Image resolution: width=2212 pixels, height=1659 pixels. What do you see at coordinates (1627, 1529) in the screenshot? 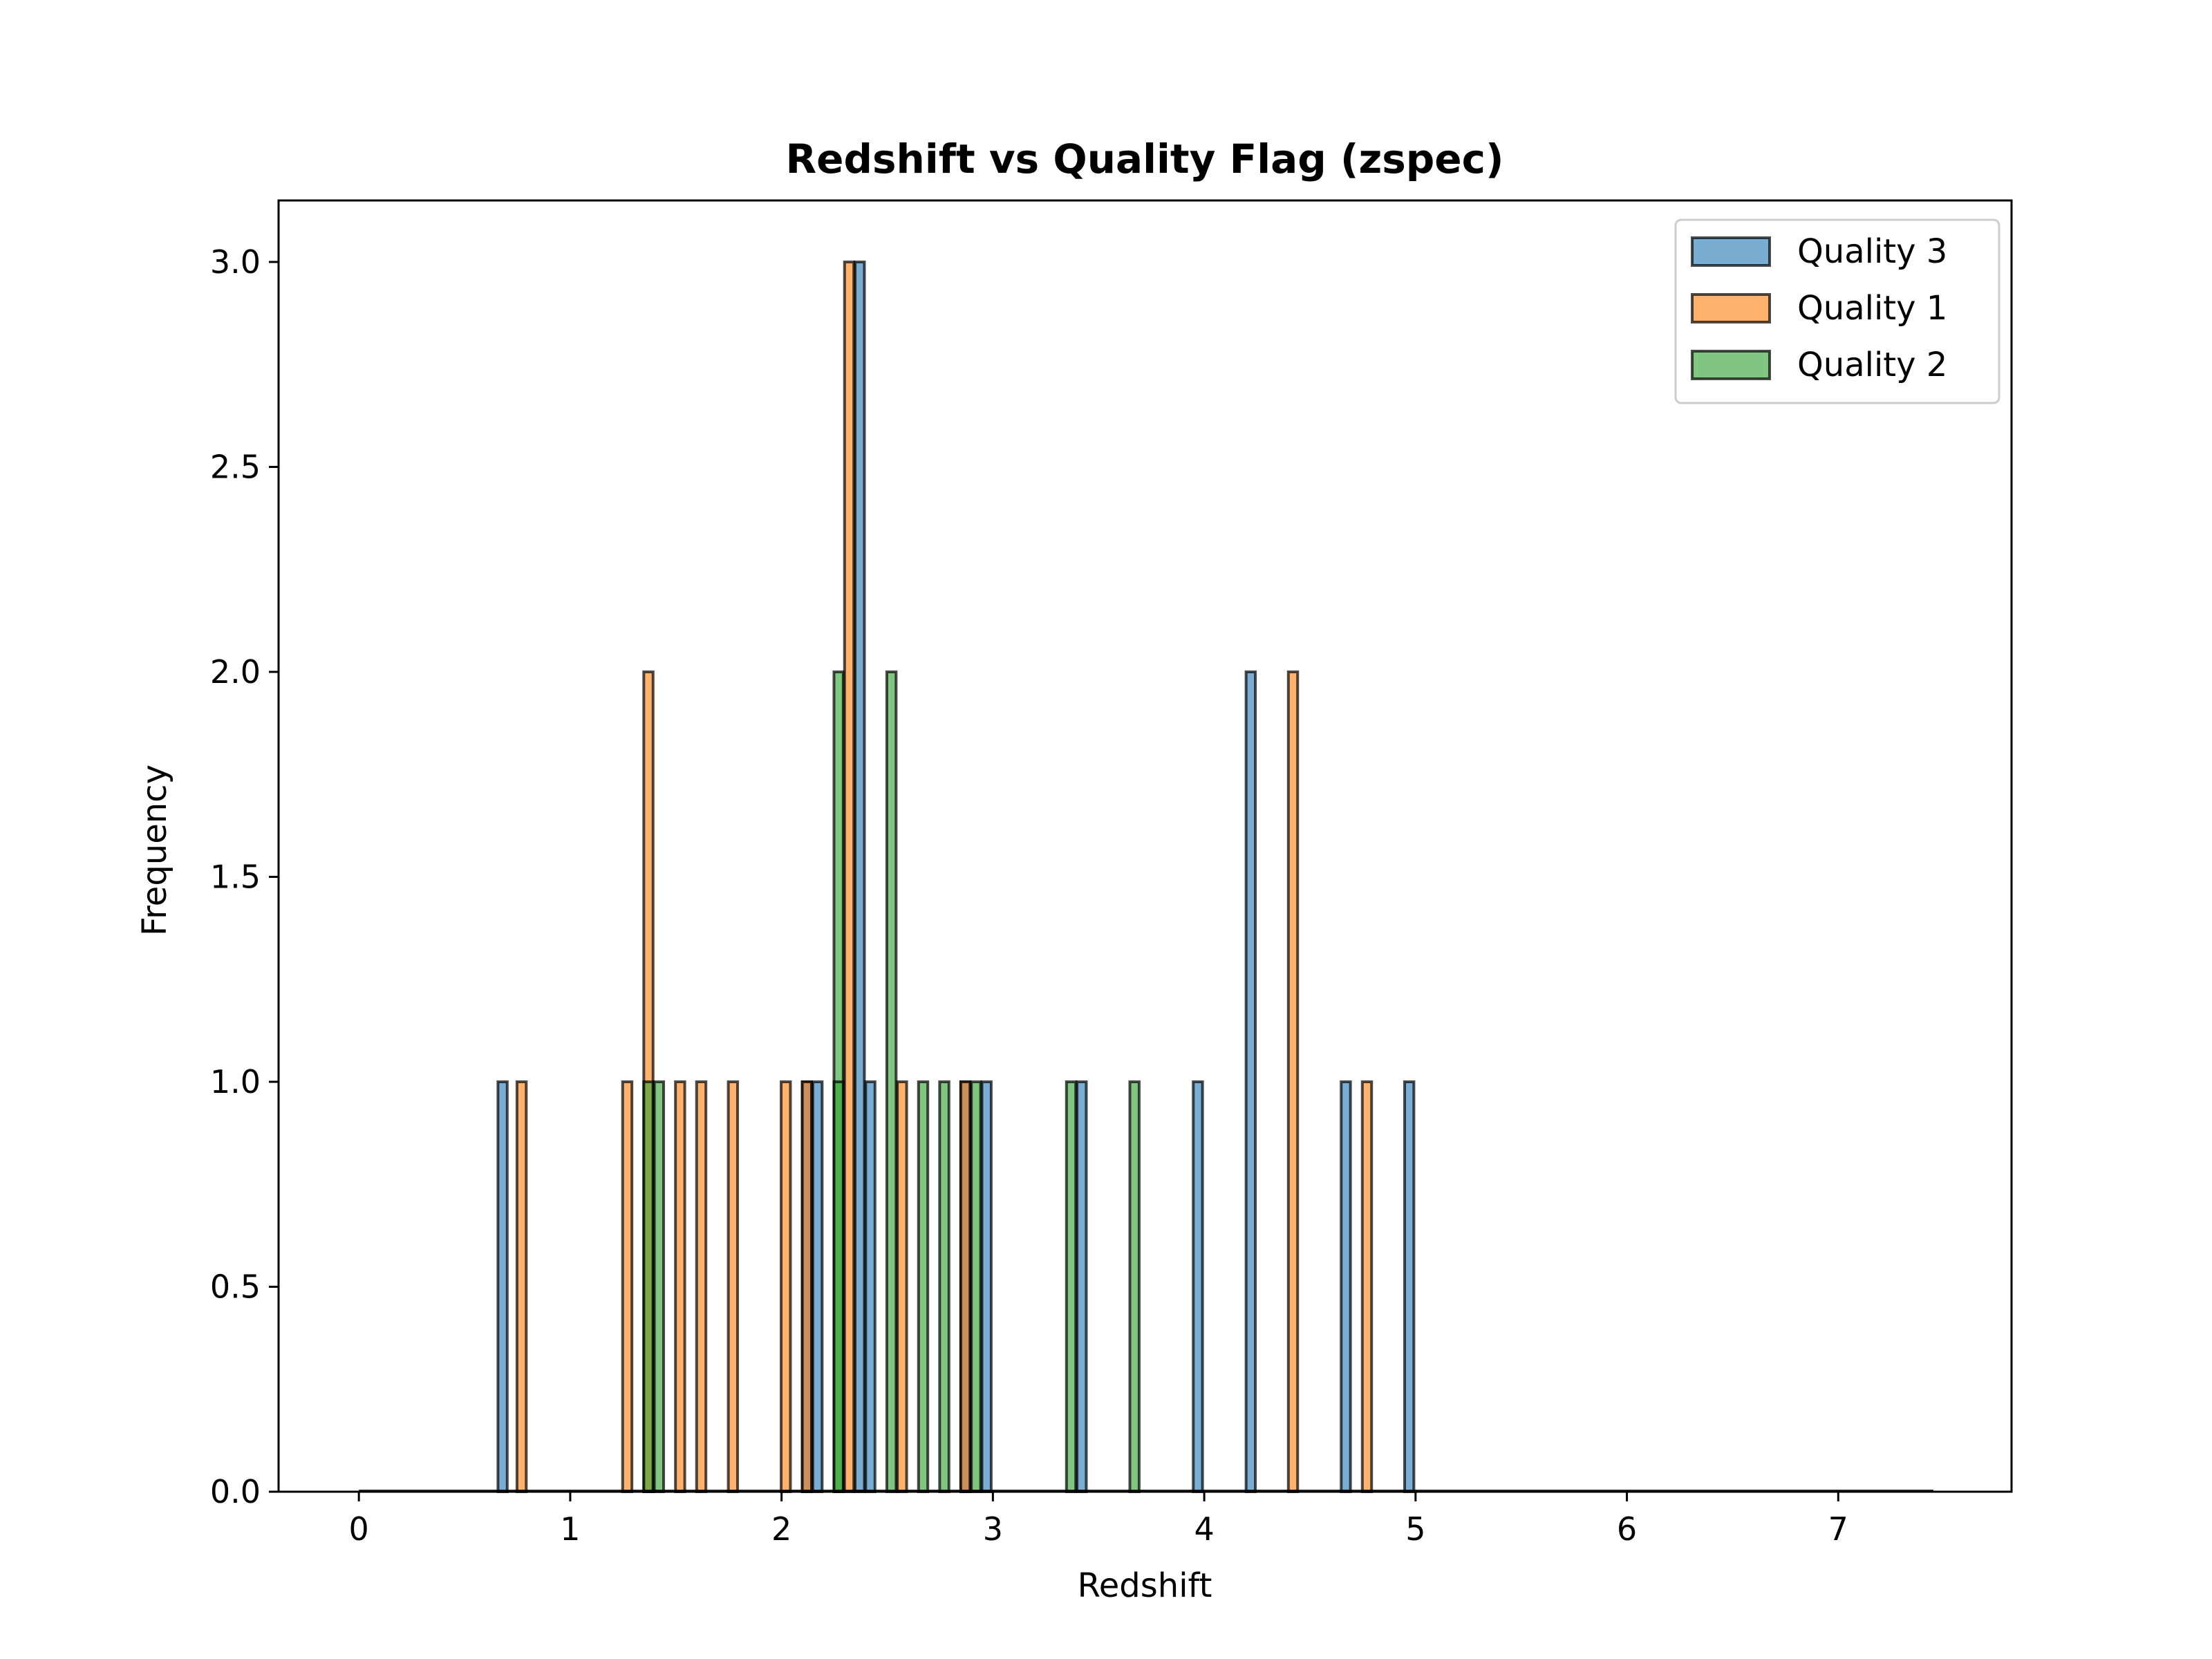
I see `x-tick-label: 6` at bounding box center [1627, 1529].